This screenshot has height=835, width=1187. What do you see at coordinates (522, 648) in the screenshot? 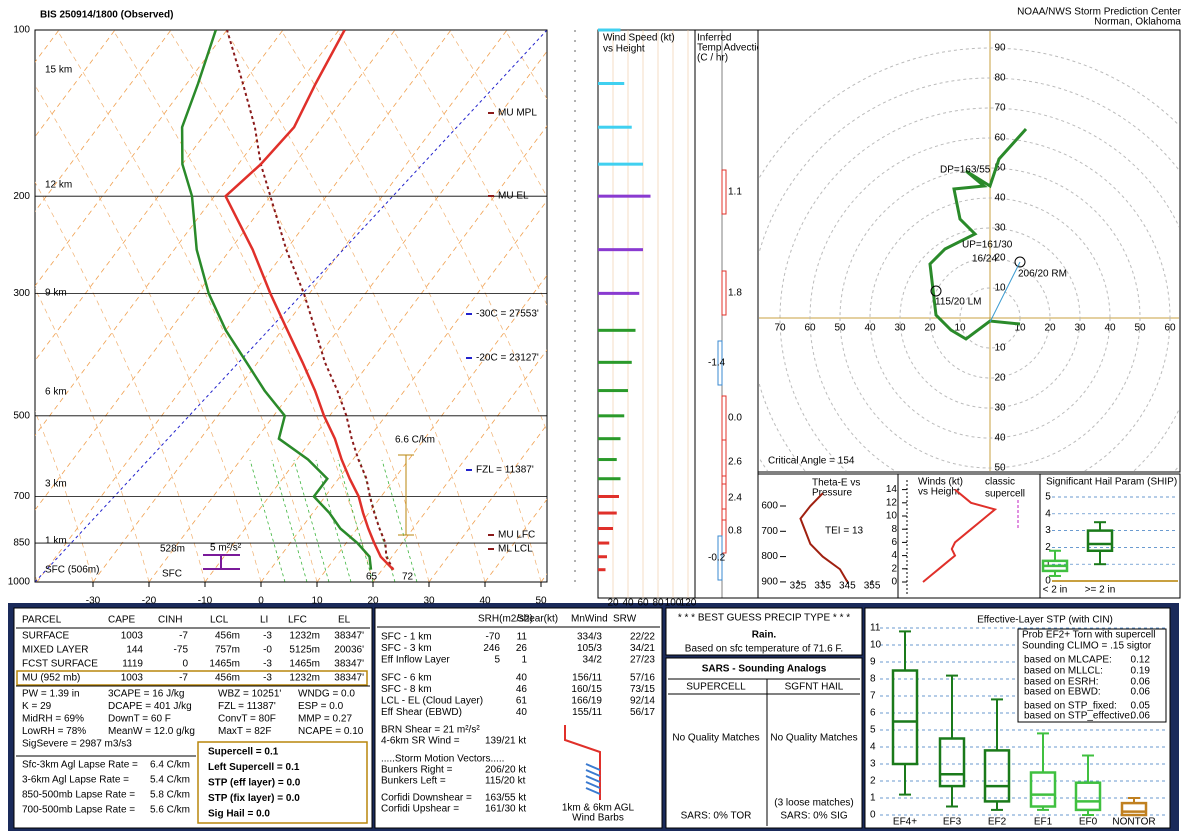
I see `kin-cell: 26` at bounding box center [522, 648].